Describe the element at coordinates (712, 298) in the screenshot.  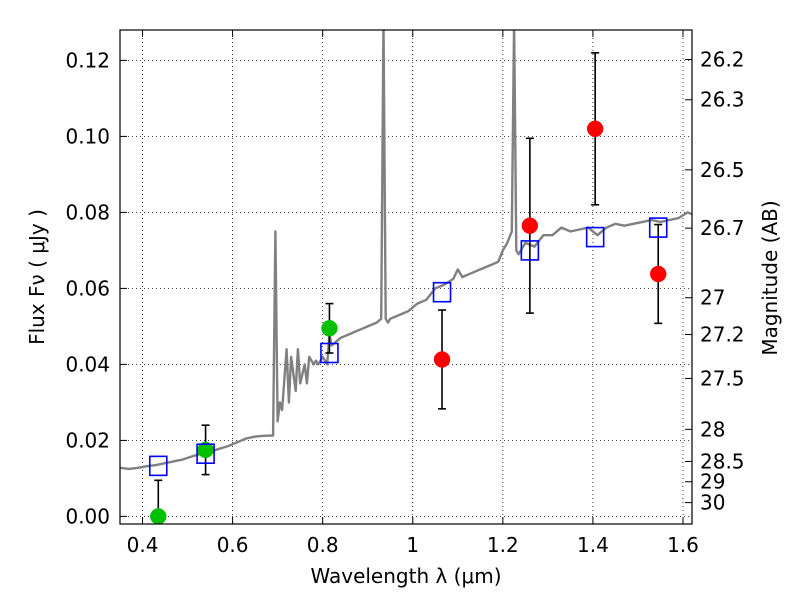
I see `mag-tick-label: 27` at that location.